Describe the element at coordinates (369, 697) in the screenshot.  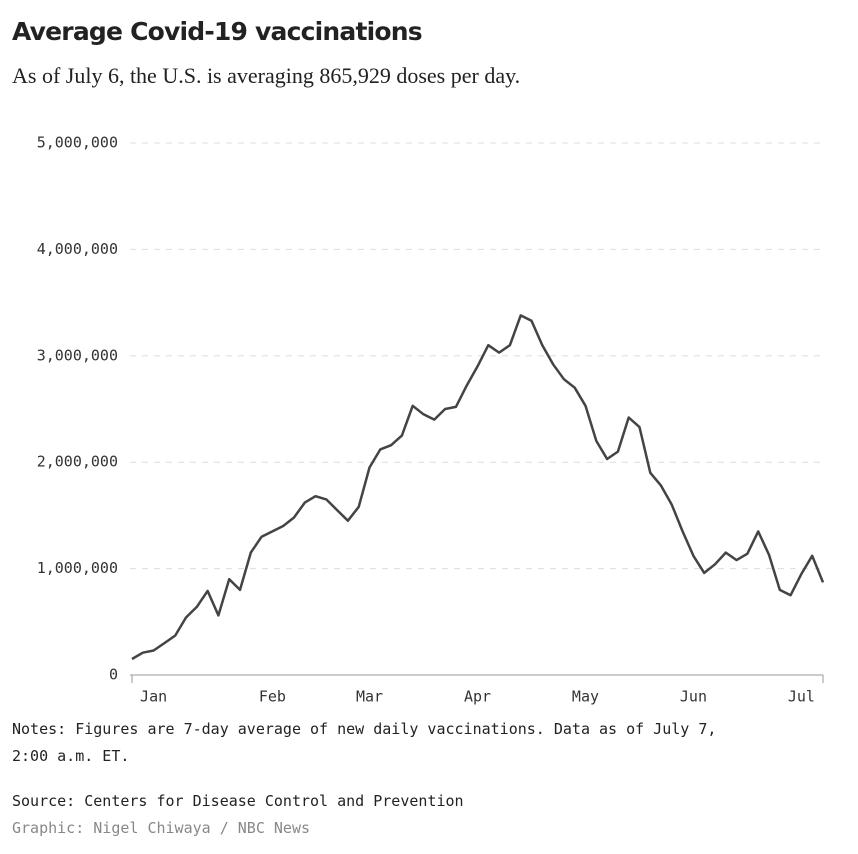
I see `x-tick-label: Mar` at that location.